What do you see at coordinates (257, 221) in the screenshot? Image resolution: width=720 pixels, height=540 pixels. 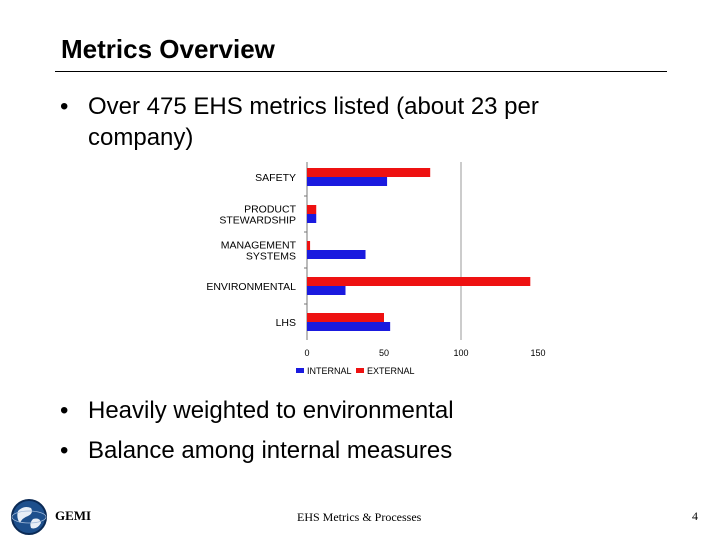 I see `category-label: STEWARDSHIP` at bounding box center [257, 221].